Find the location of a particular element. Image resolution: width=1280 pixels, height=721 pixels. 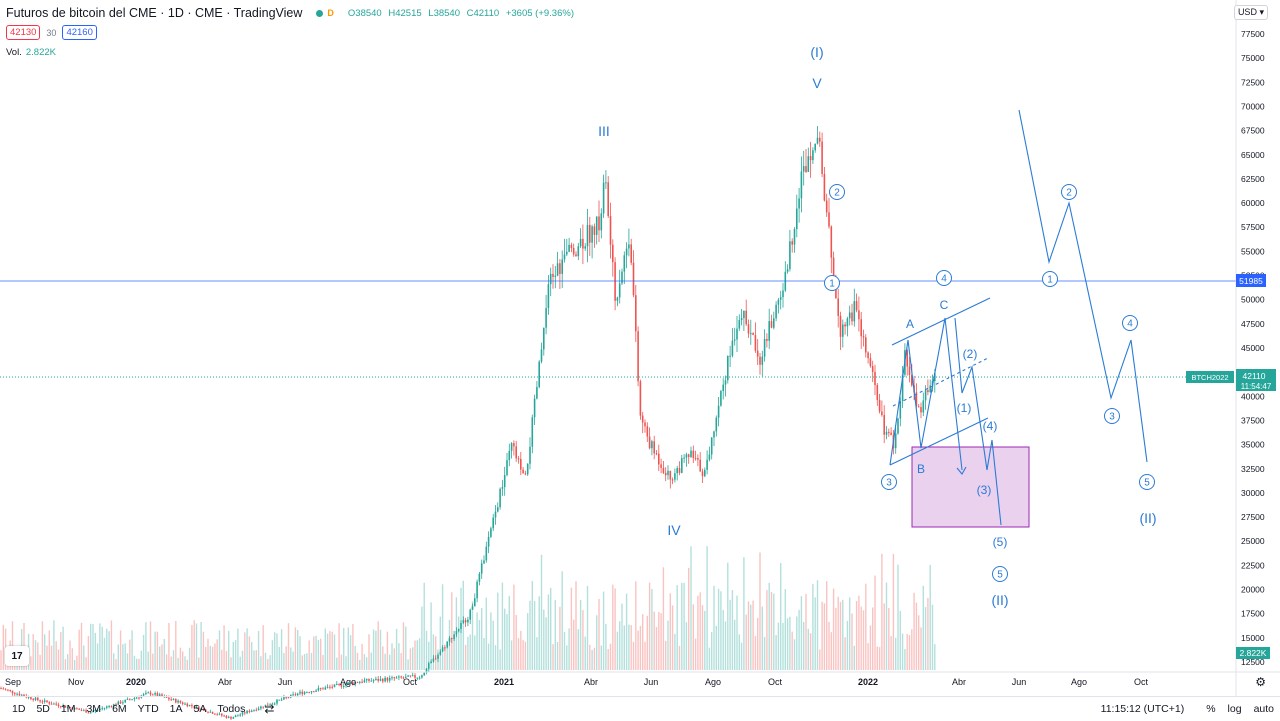

tradingview-logo-icon: 17 is located at coordinates (17, 656).